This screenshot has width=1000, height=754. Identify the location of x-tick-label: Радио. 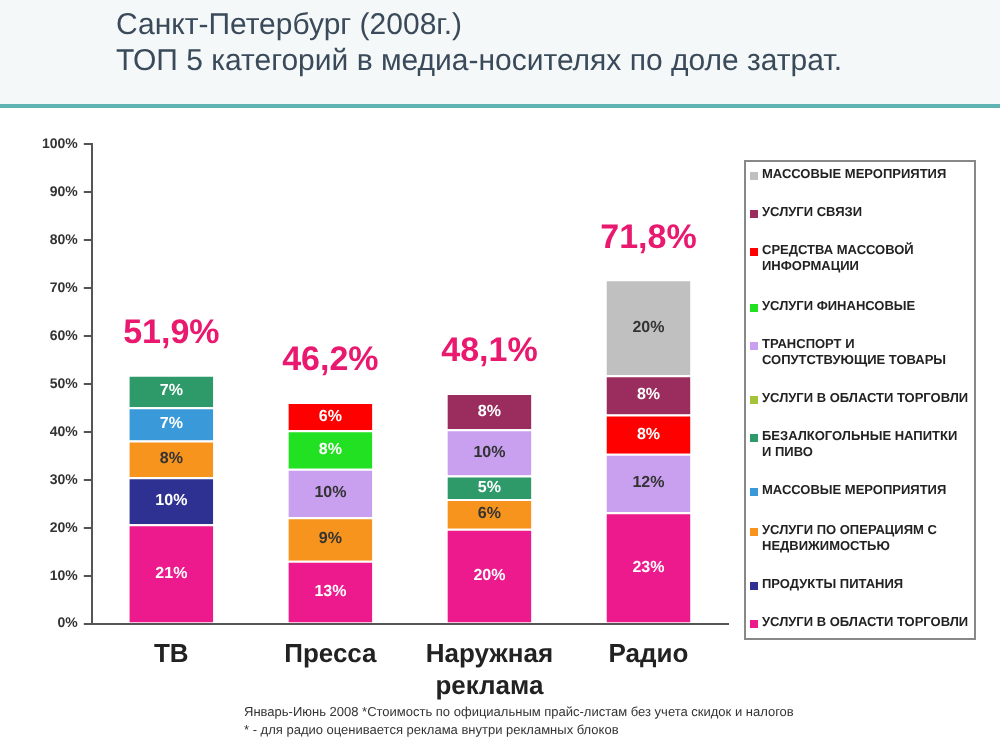
(648, 653).